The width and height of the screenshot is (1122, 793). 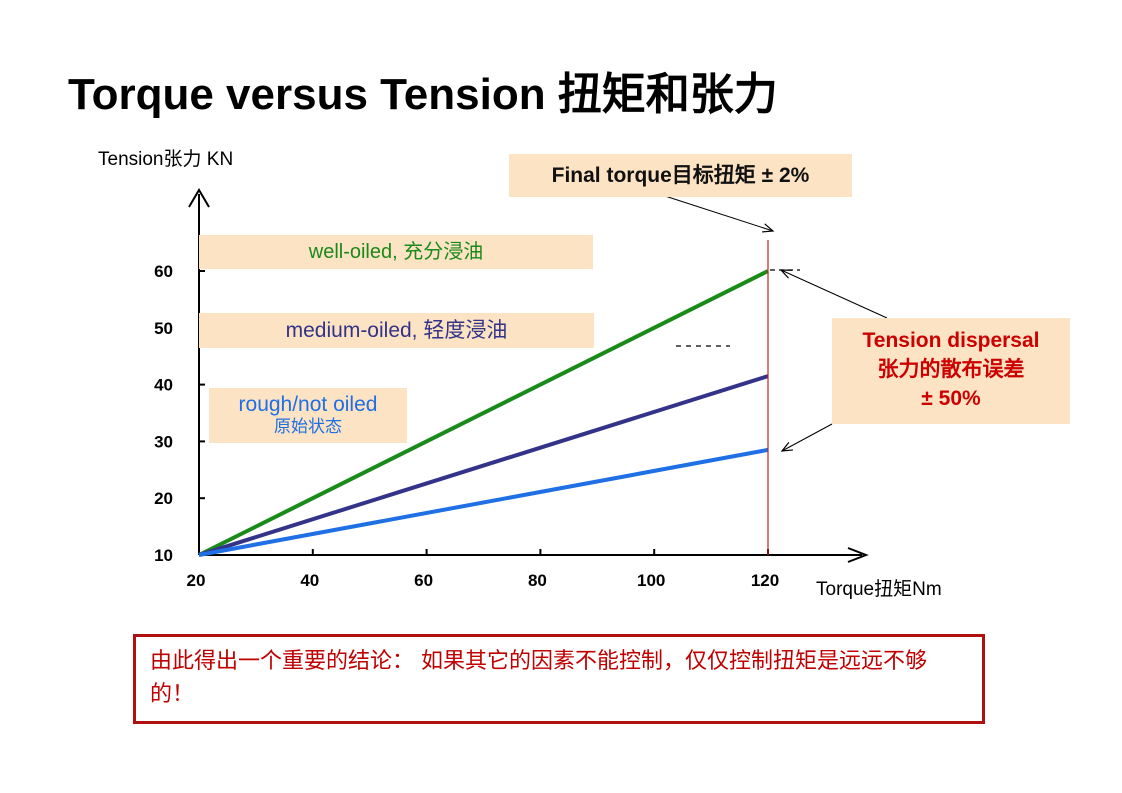 What do you see at coordinates (423, 94) in the screenshot?
I see `slide-title: Torque versus Tension 扭矩和张力` at bounding box center [423, 94].